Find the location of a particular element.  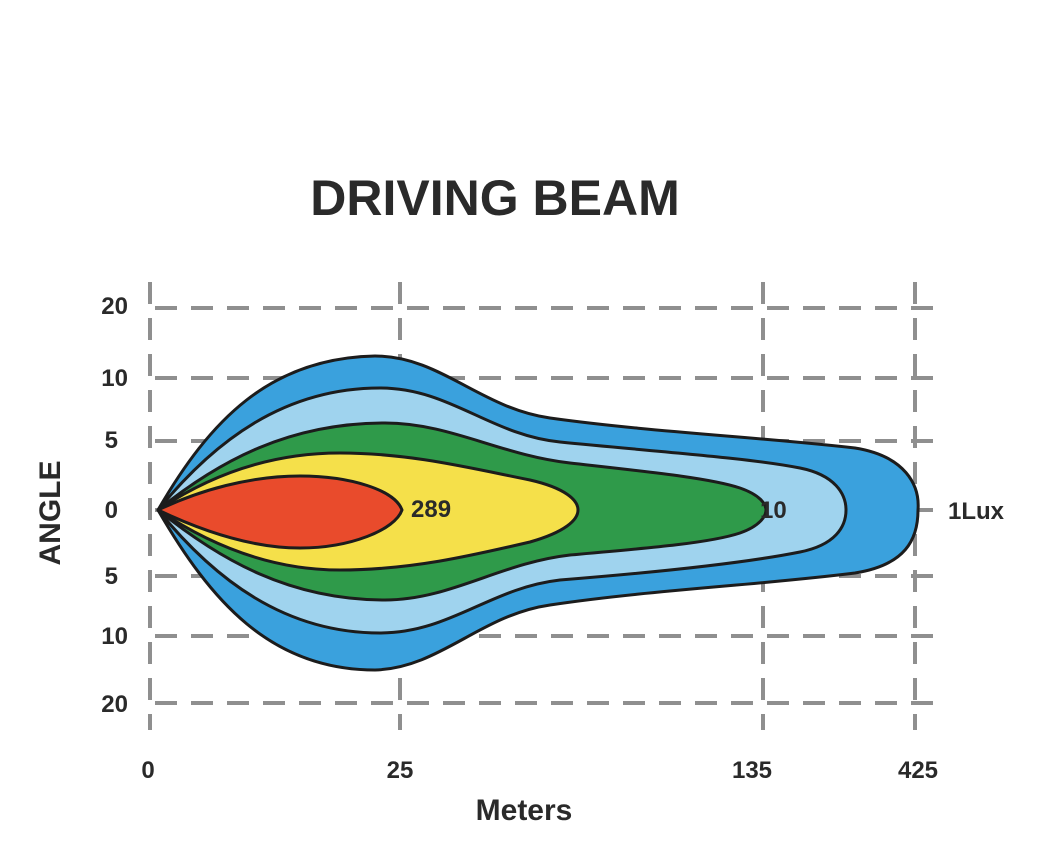

y-axis-ticks: 20 10 5 0 5 10 20 is located at coordinates (114, 505).